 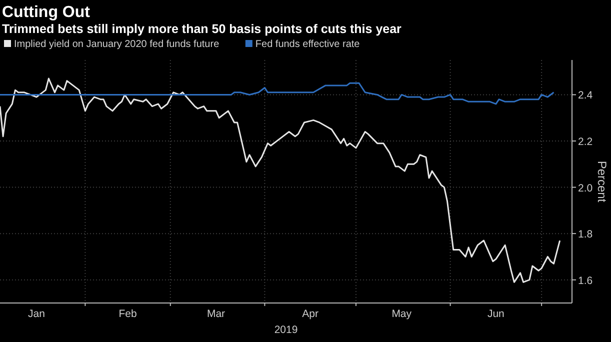 I want to click on x-tick-label: Jun, so click(x=496, y=314).